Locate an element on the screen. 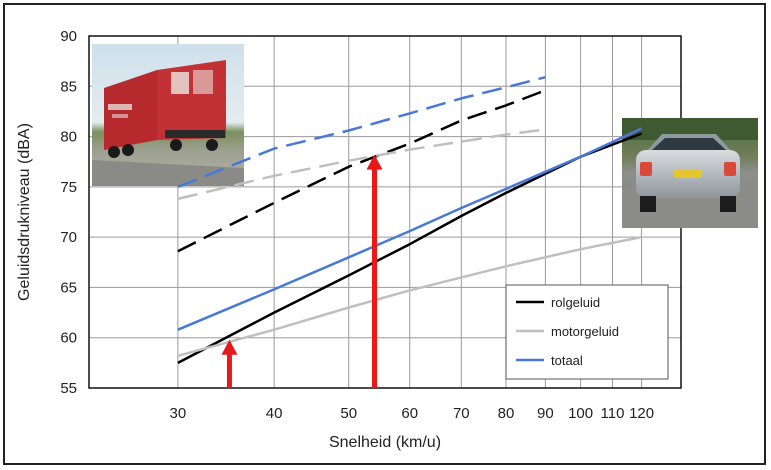 This screenshot has width=771, height=470. legend-label-rolgeluid: rolgeluid is located at coordinates (575, 302).